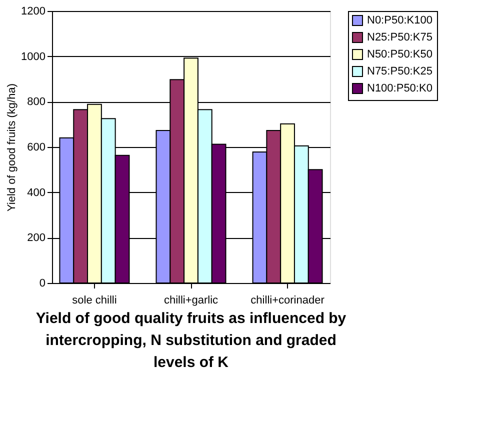 Image resolution: width=497 pixels, height=444 pixels. What do you see at coordinates (36, 192) in the screenshot?
I see `y-tick-label: 400` at bounding box center [36, 192].